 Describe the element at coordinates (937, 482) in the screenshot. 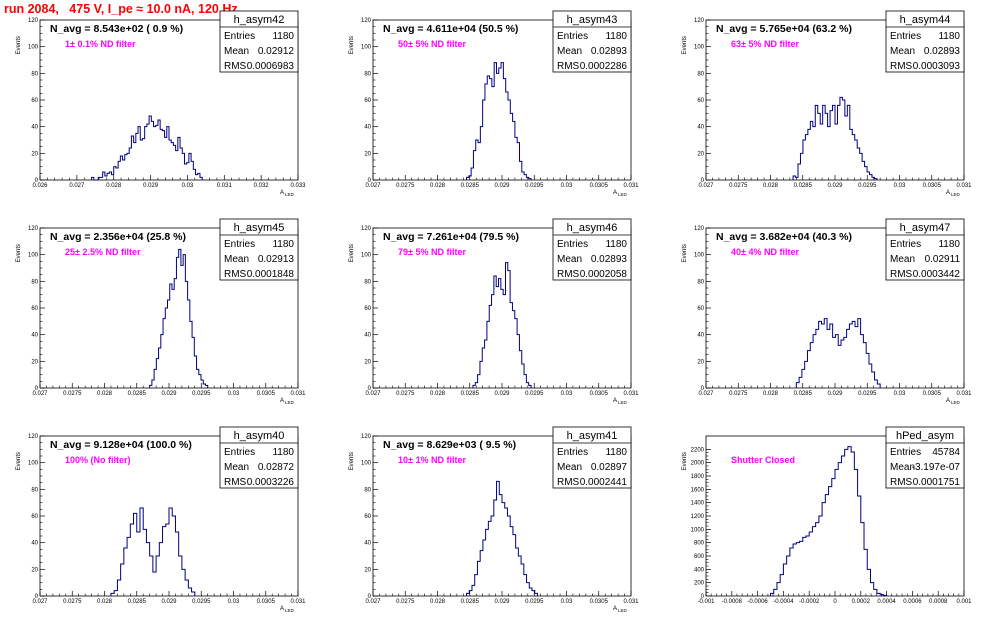

I see `stats-rms-value: 0.0001751` at that location.